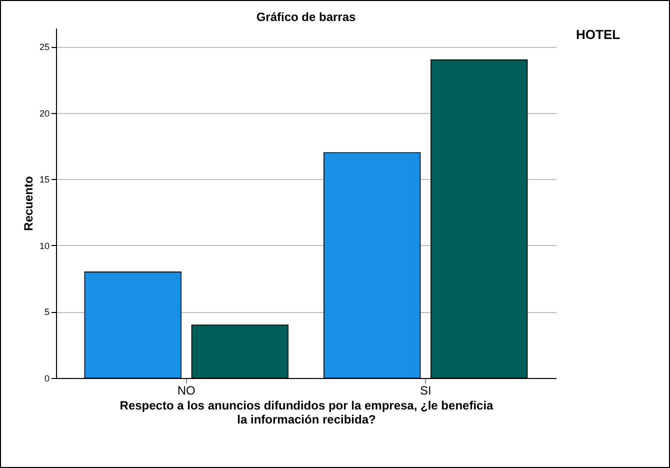 Image resolution: width=670 pixels, height=468 pixels. Describe the element at coordinates (47, 379) in the screenshot. I see `y-tick-label: 0` at that location.